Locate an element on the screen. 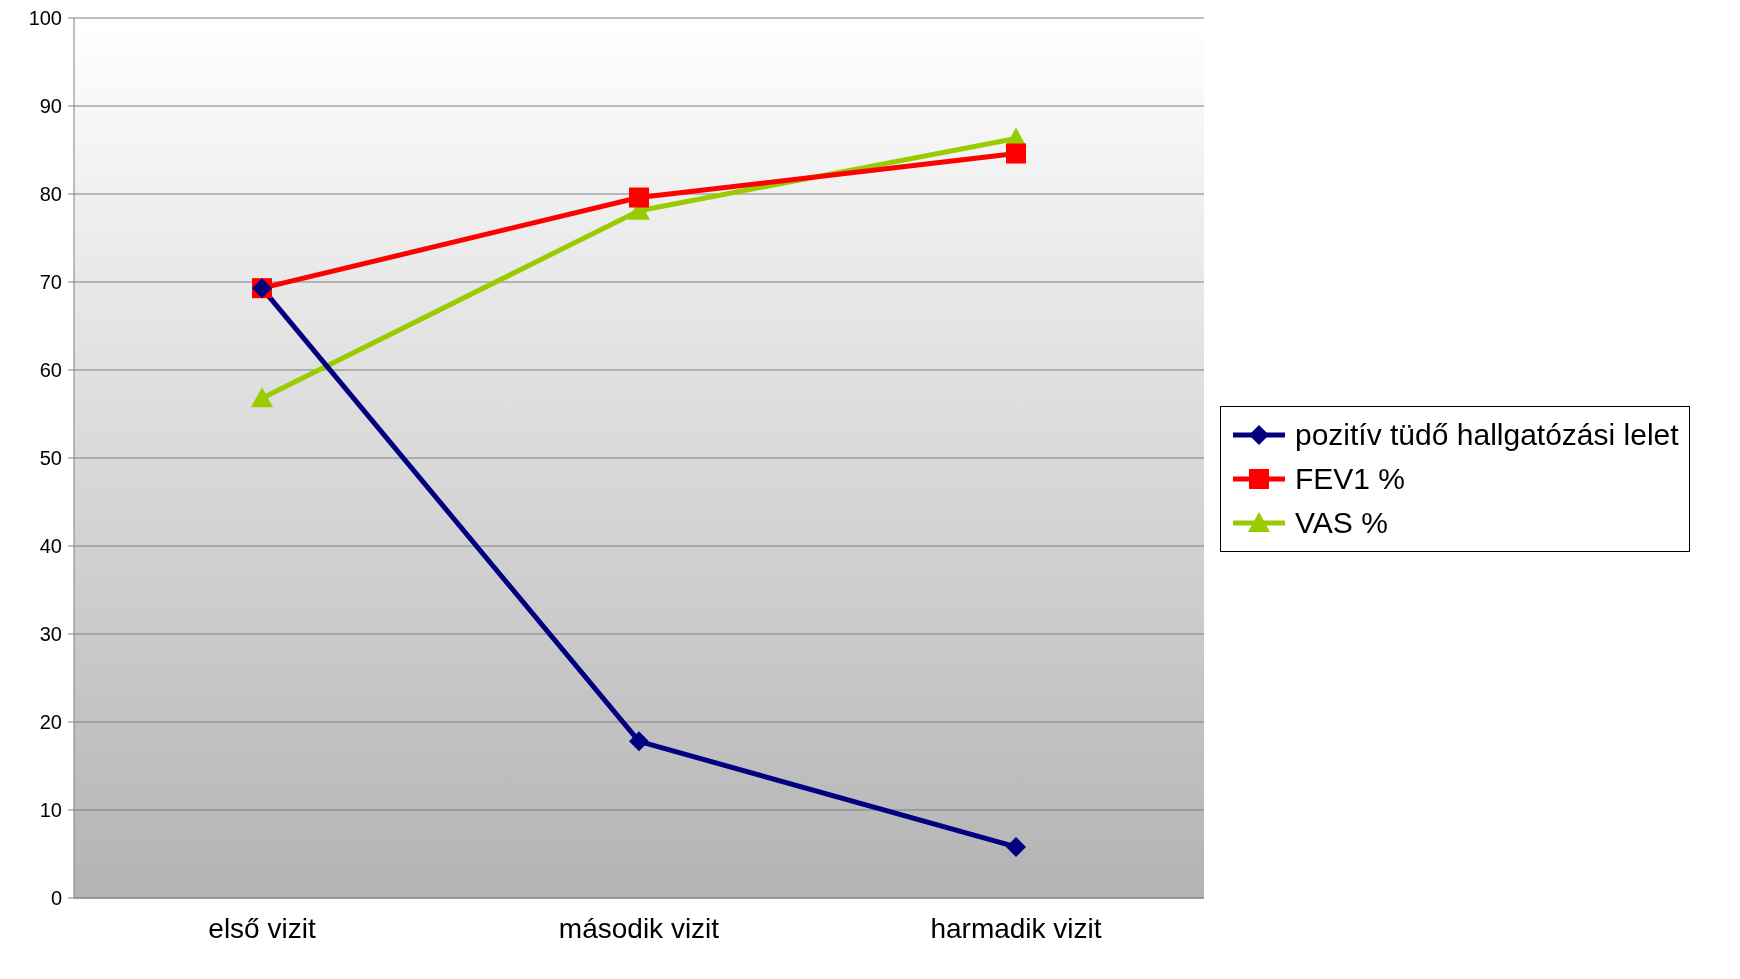 This screenshot has width=1740, height=979. y-tick-label: 10 is located at coordinates (50, 810).